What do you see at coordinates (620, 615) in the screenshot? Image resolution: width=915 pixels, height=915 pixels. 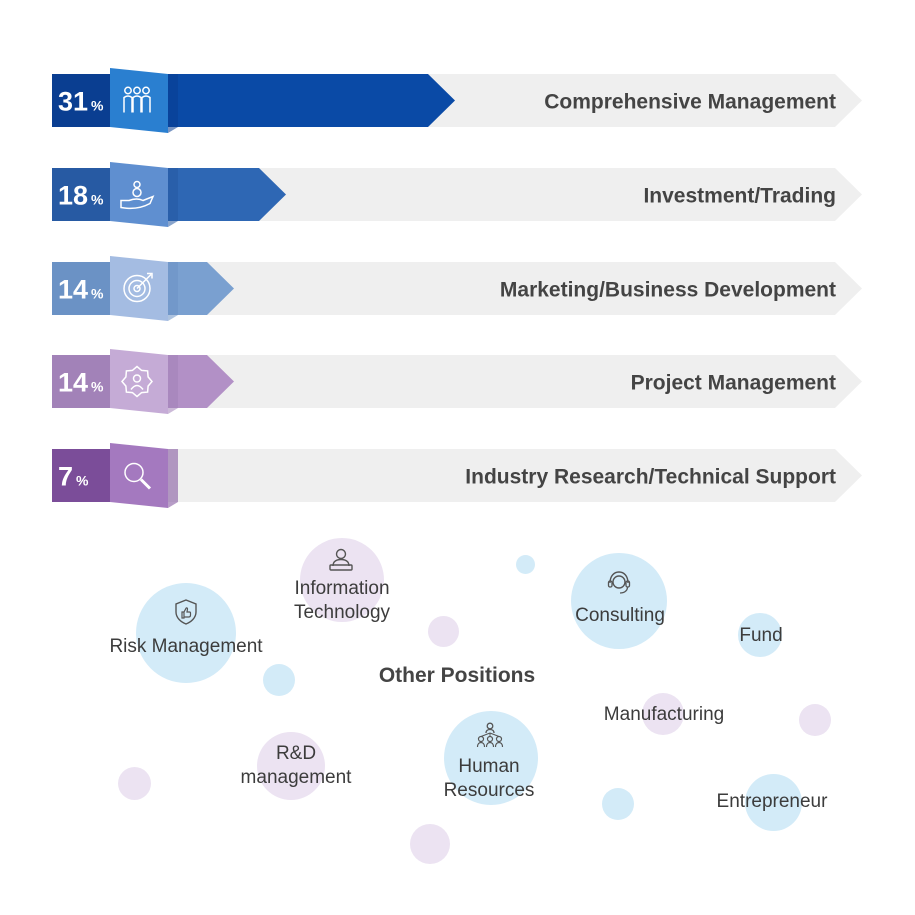 I see `position-label-consulting: Consulting` at bounding box center [620, 615].